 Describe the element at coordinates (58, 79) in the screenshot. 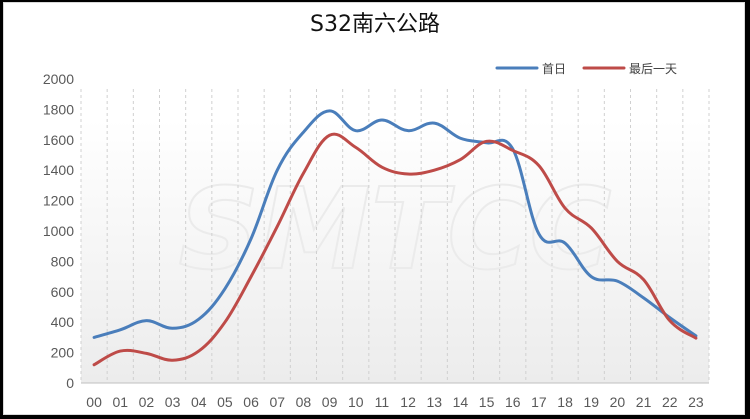

I see `y-tick-label: 2000` at that location.